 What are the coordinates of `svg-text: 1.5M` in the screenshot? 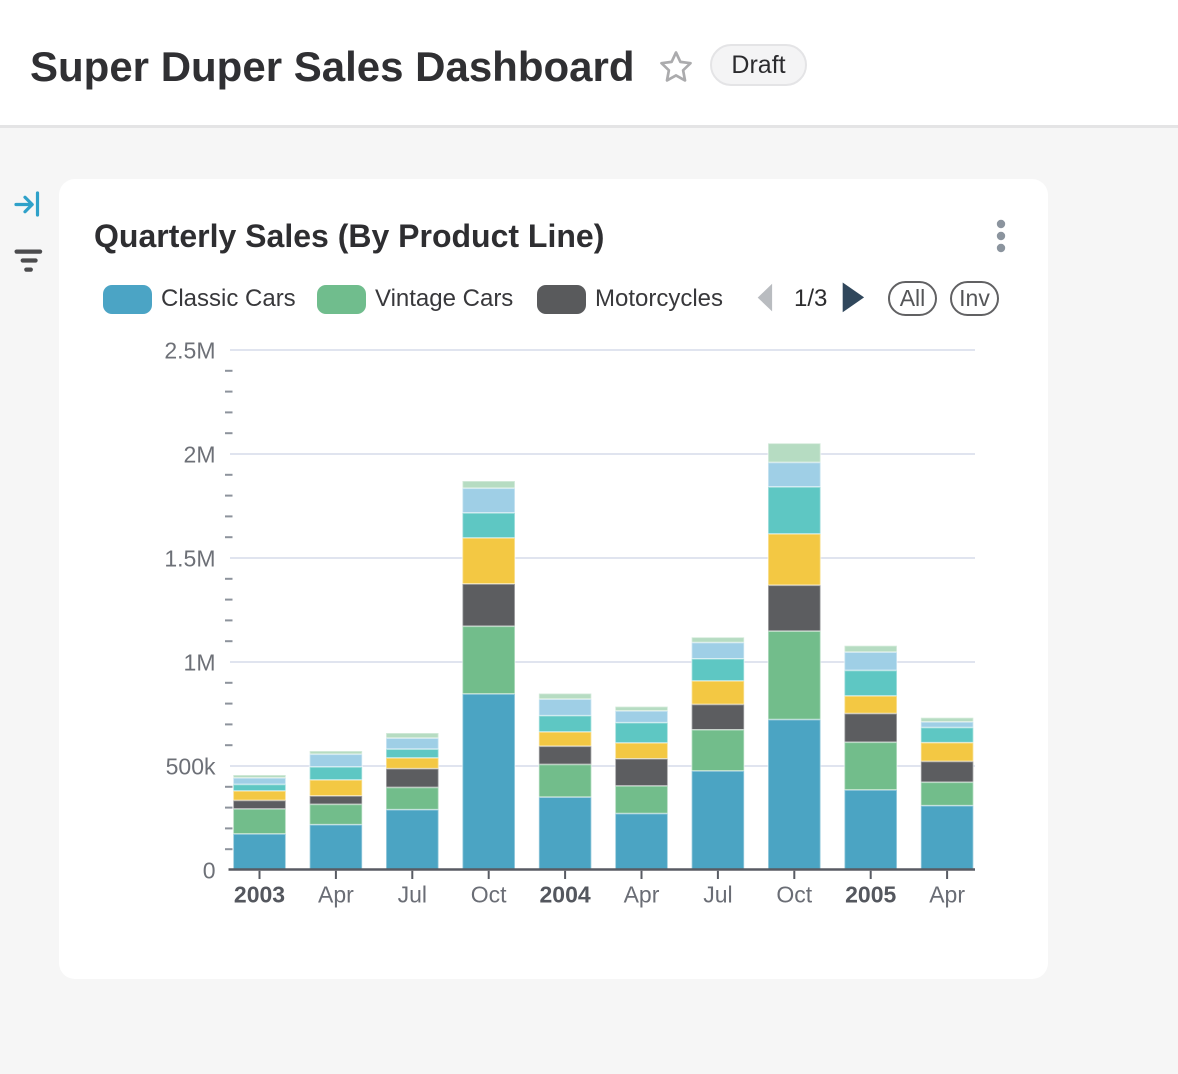 It's located at (189, 558).